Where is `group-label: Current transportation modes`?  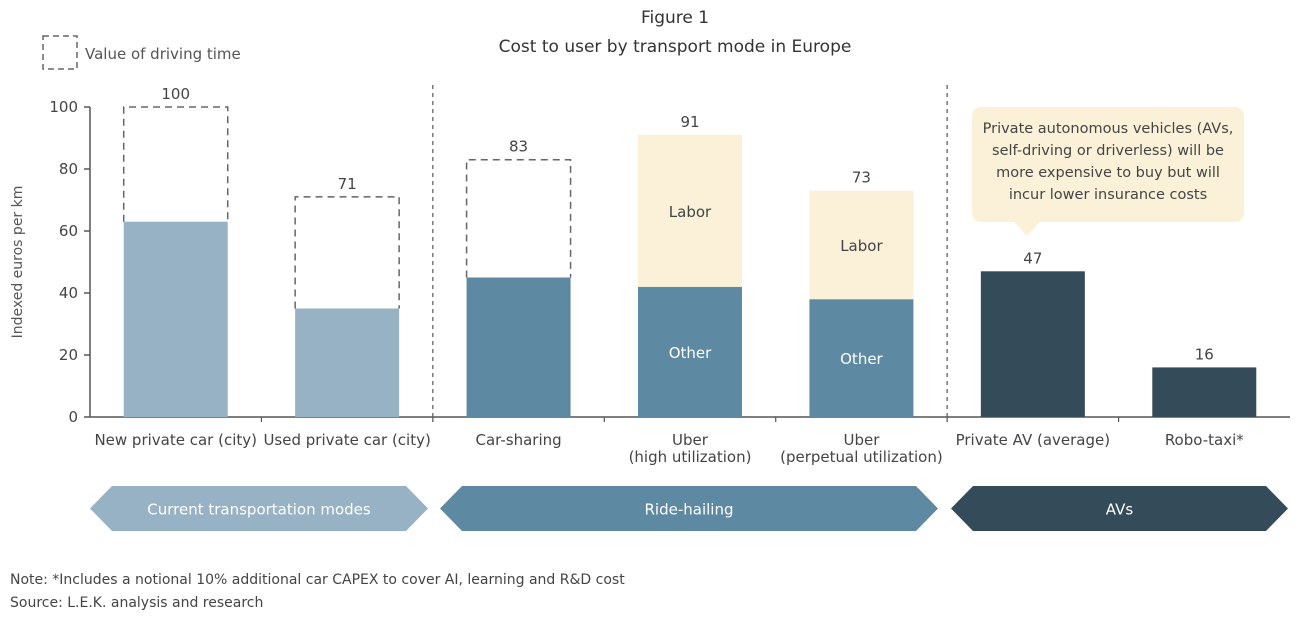
group-label: Current transportation modes is located at coordinates (259, 510).